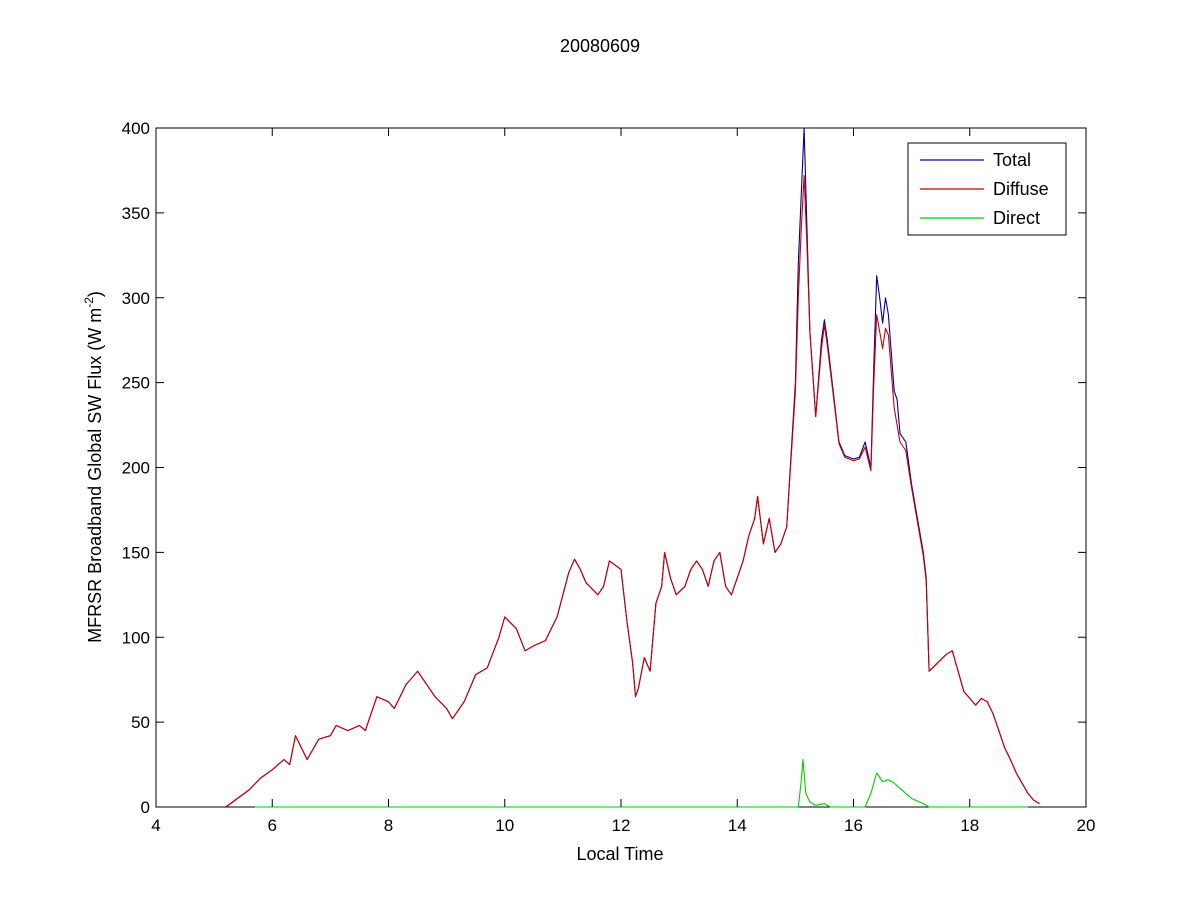 This screenshot has height=900, width=1200. What do you see at coordinates (136, 213) in the screenshot?
I see `y-tick-label: 350` at bounding box center [136, 213].